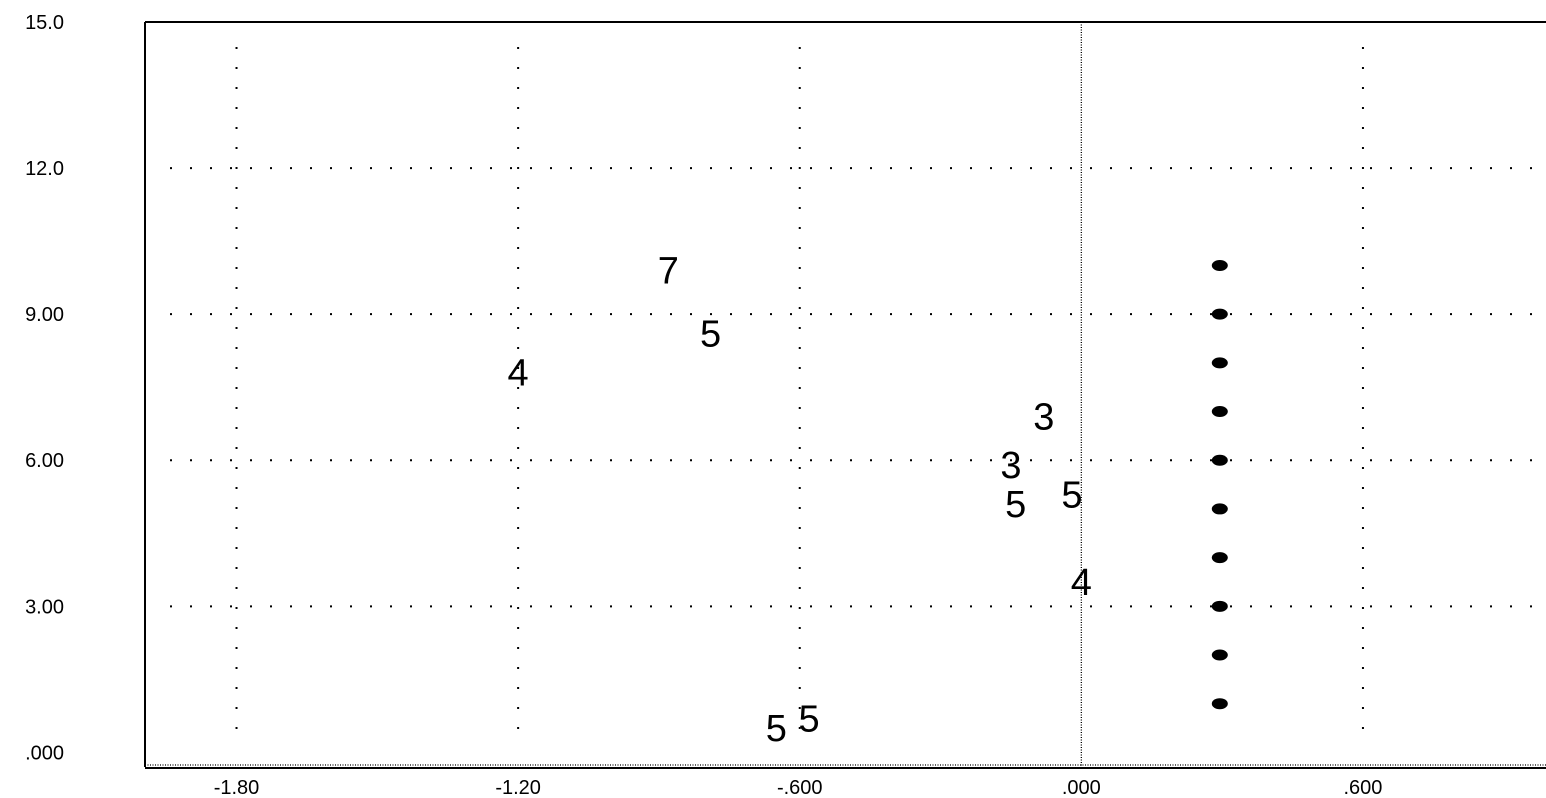  I want to click on x-tick-label: -1.80, so click(237, 787).